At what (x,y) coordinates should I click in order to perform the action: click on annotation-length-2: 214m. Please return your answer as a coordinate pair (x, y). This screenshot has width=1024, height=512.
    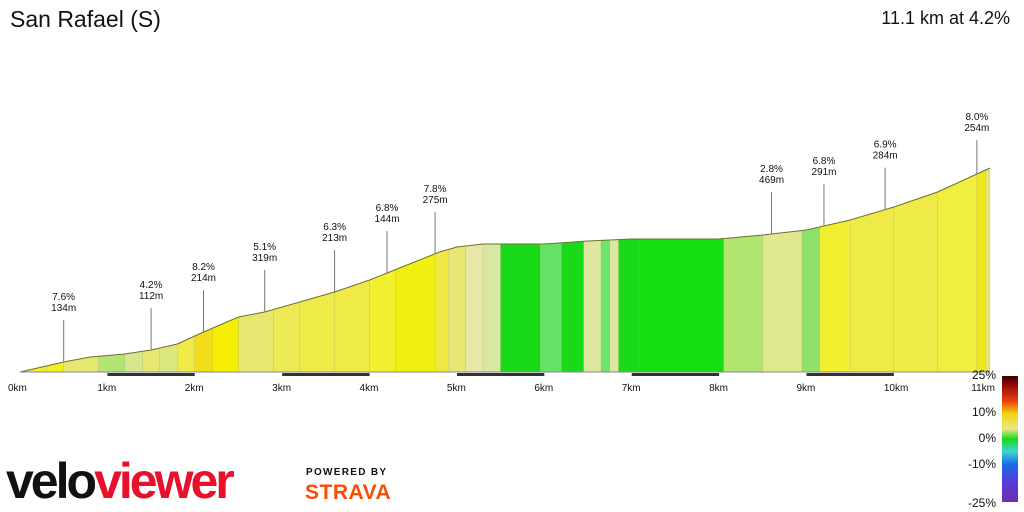
    Looking at the image, I should click on (203, 278).